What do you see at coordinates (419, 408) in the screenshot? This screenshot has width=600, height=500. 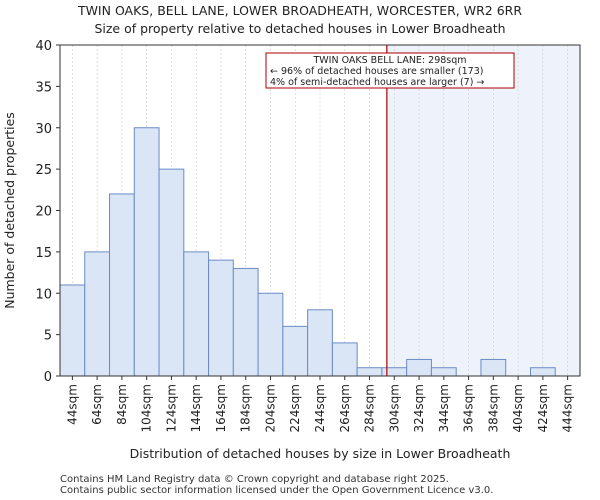 I see `x-tick-label: 324sqm` at bounding box center [419, 408].